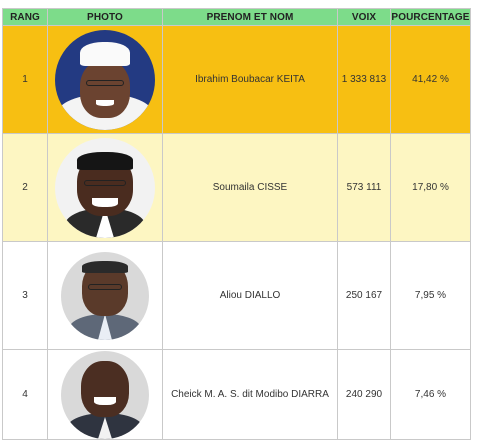 Image resolution: width=480 pixels, height=440 pixels. What do you see at coordinates (250, 187) in the screenshot?
I see `name-cell: Soumaila CISSE` at bounding box center [250, 187].